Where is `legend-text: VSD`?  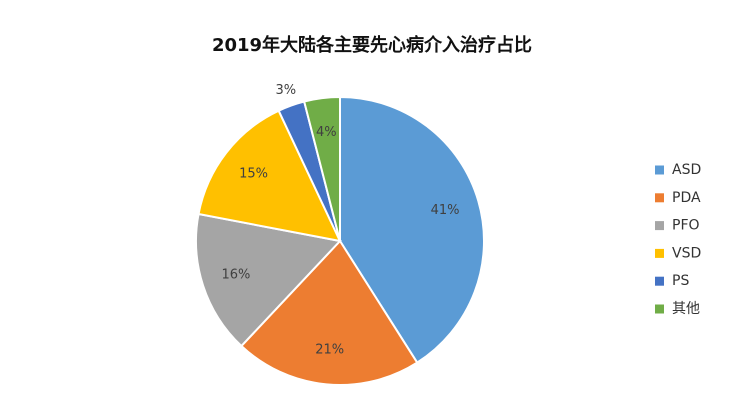 legend-text: VSD is located at coordinates (686, 253).